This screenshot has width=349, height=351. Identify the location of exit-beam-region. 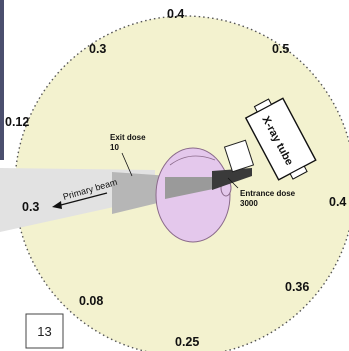
(141, 193).